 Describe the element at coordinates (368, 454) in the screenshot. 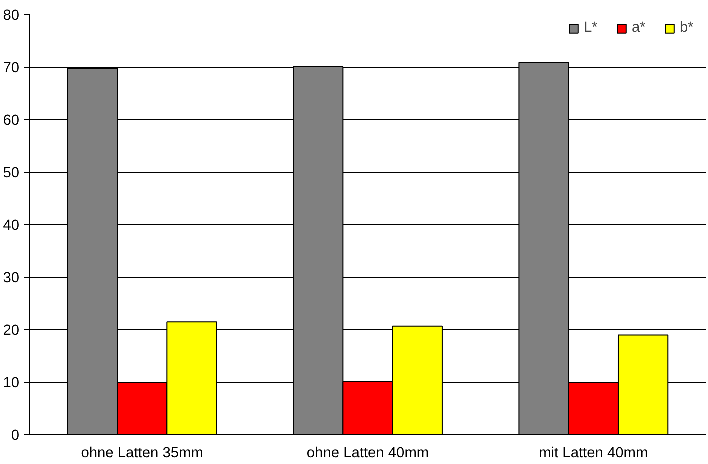

I see `x-tick-label: ohne Latten 40mm` at that location.